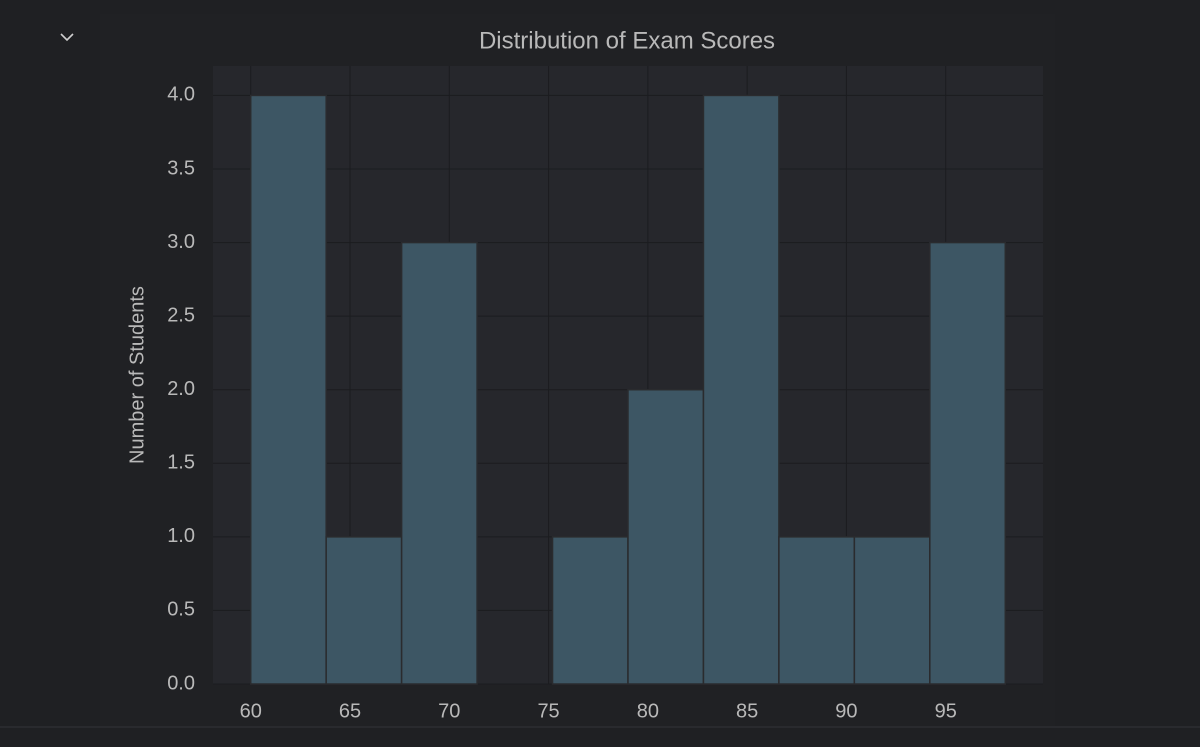  What do you see at coordinates (946, 711) in the screenshot?
I see `x-tick-label: 95` at bounding box center [946, 711].